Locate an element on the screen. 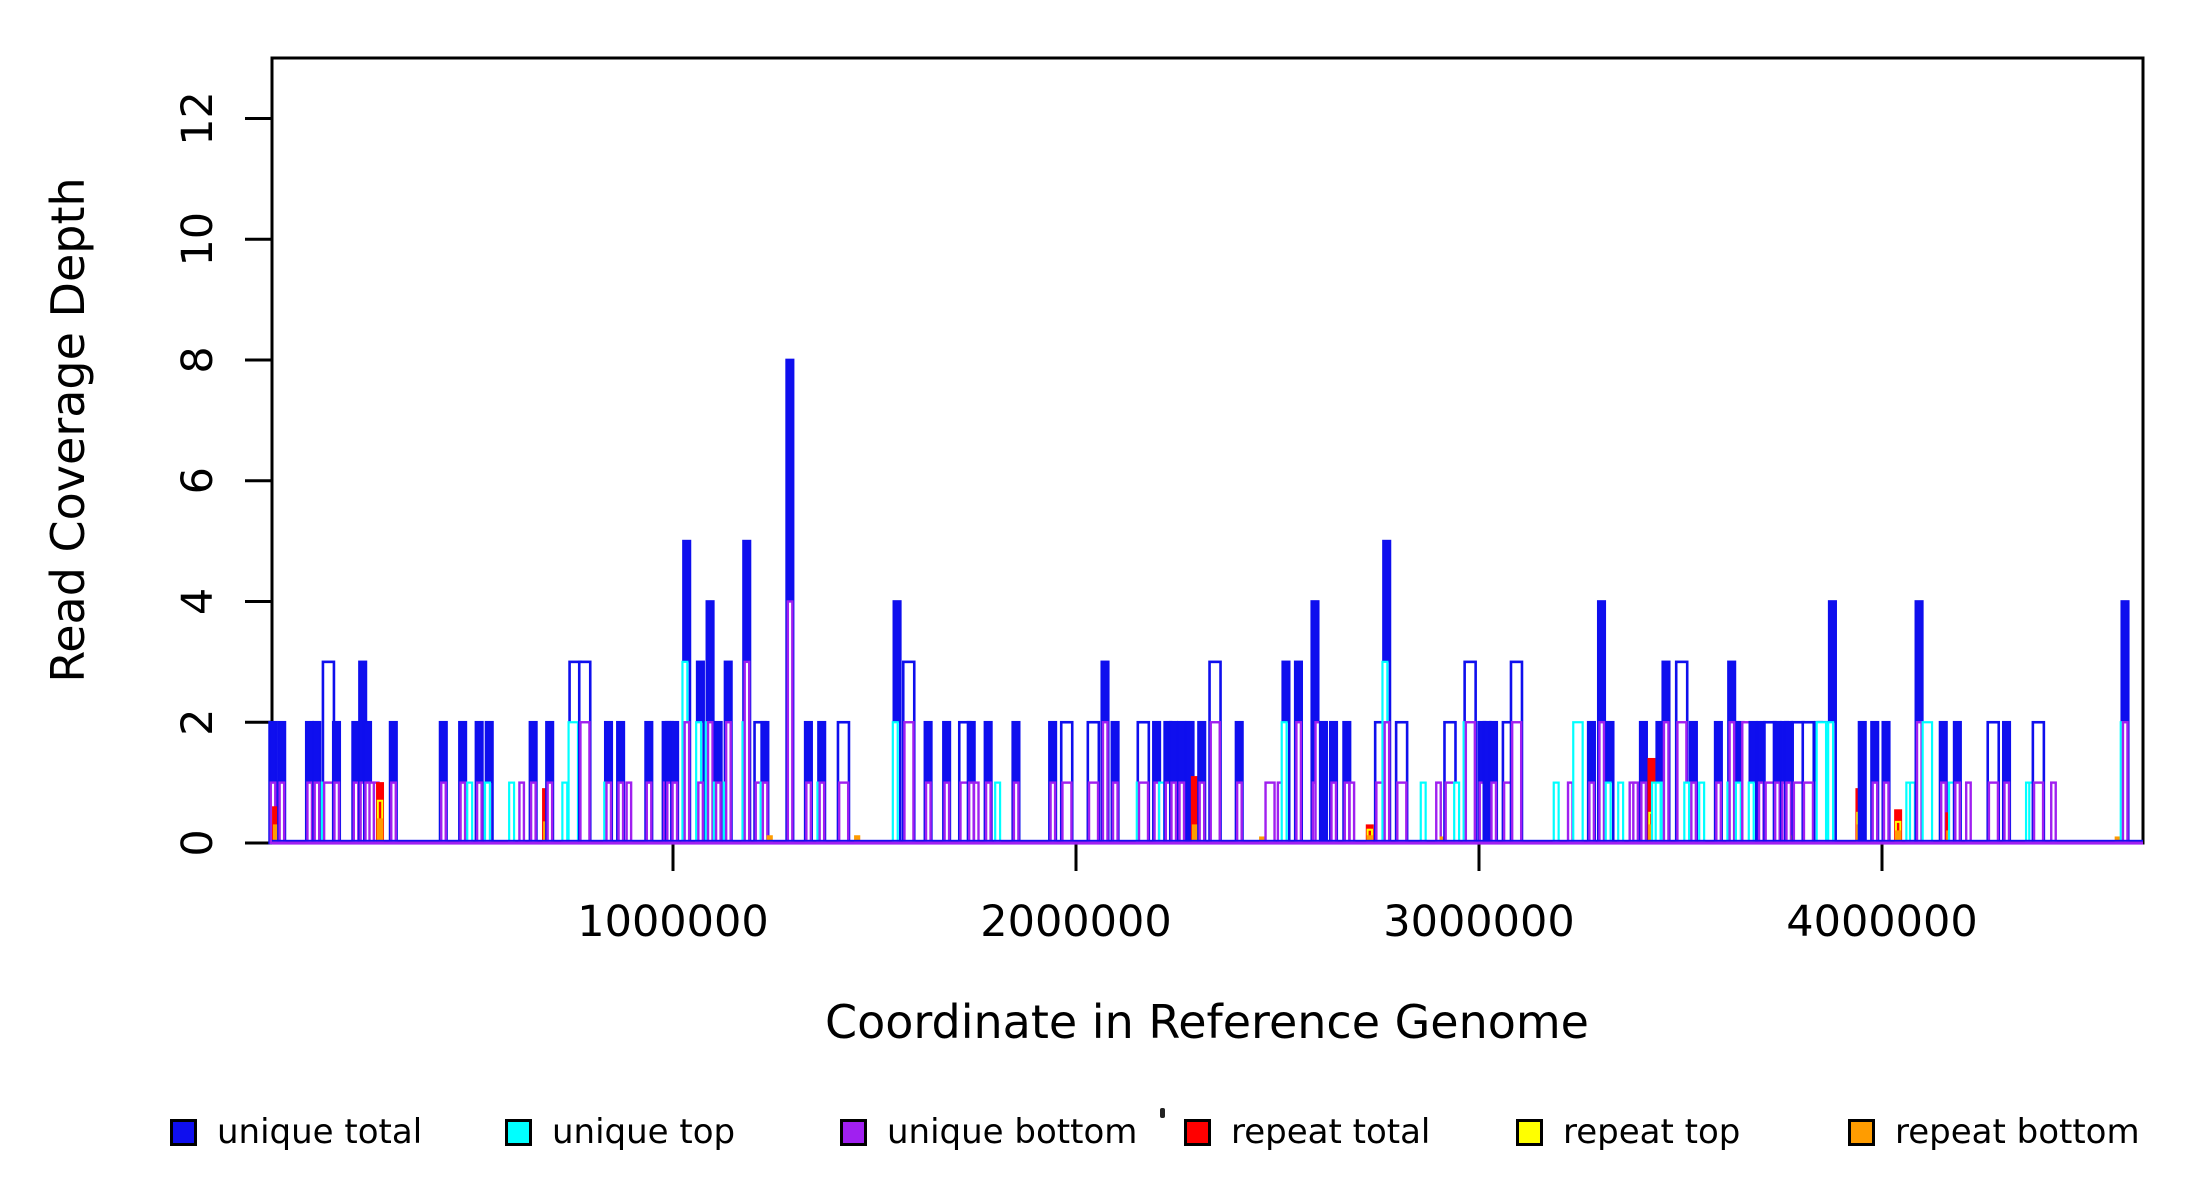 The image size is (2200, 1200). y-axis-title: Read Coverage Depth is located at coordinates (68, 430).